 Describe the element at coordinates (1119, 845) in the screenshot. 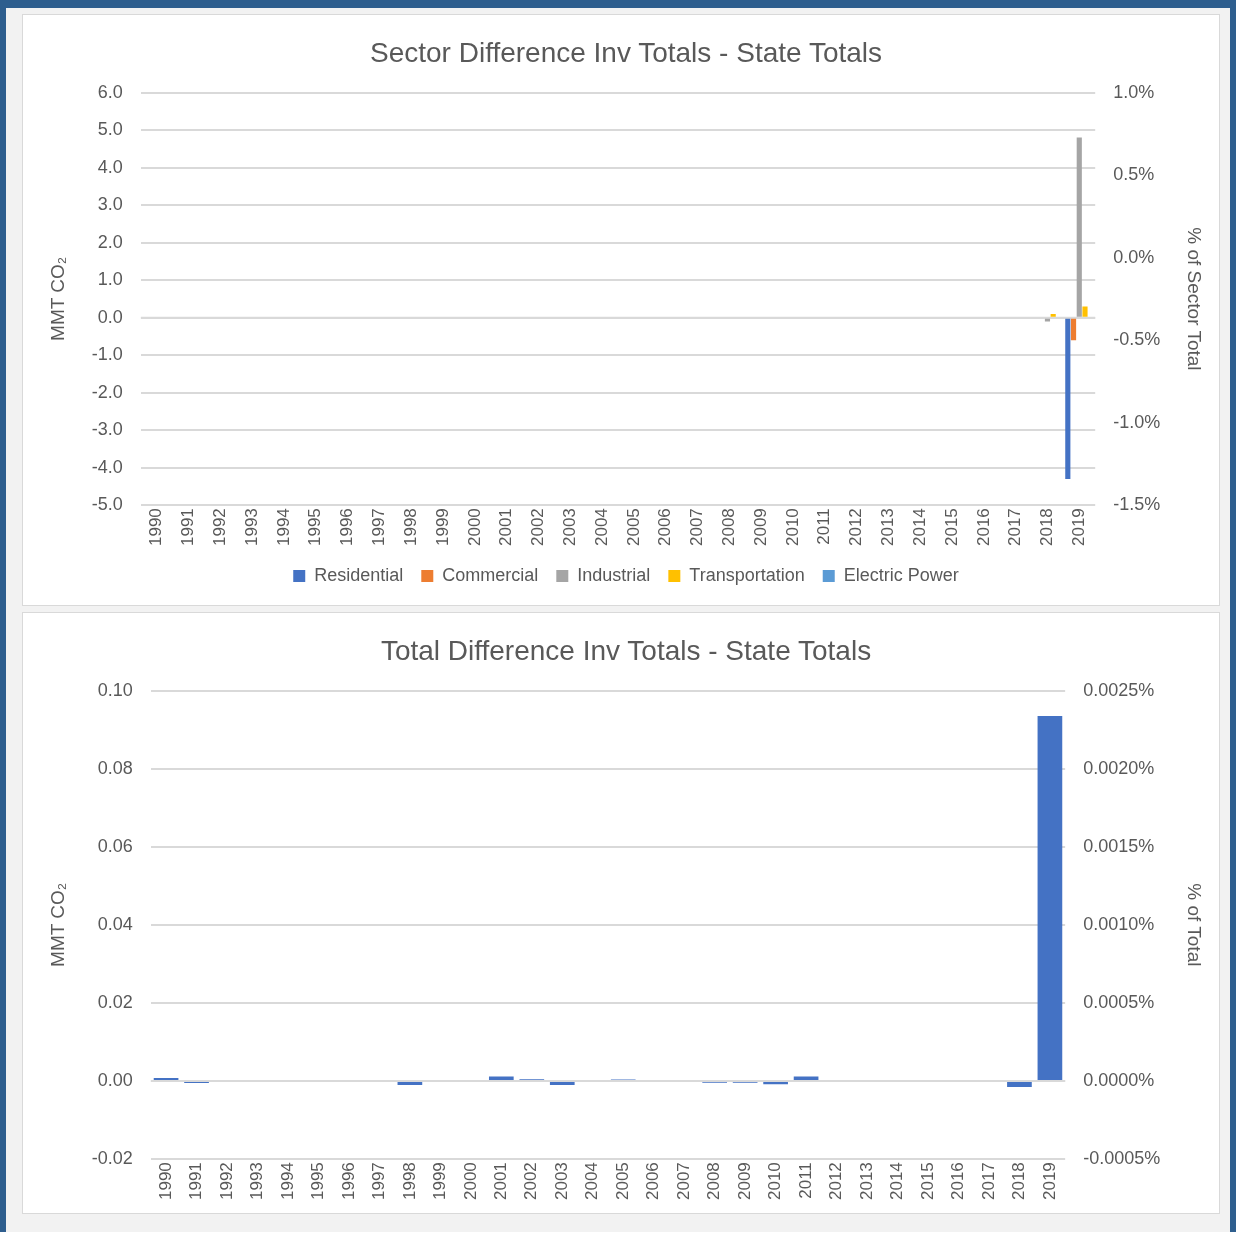

I see `y2-tick-label: 0.0015%` at that location.